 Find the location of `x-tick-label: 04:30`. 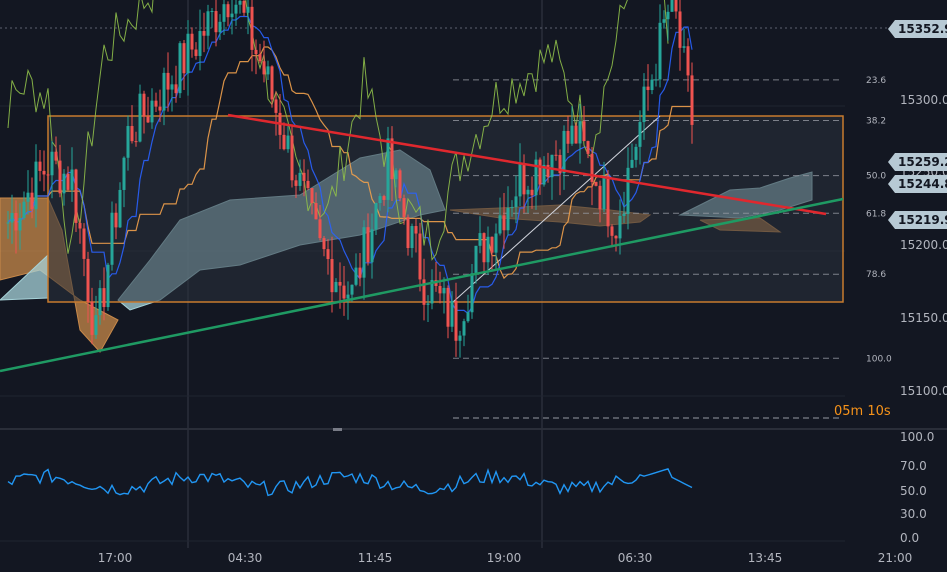

x-tick-label: 04:30 is located at coordinates (245, 558).